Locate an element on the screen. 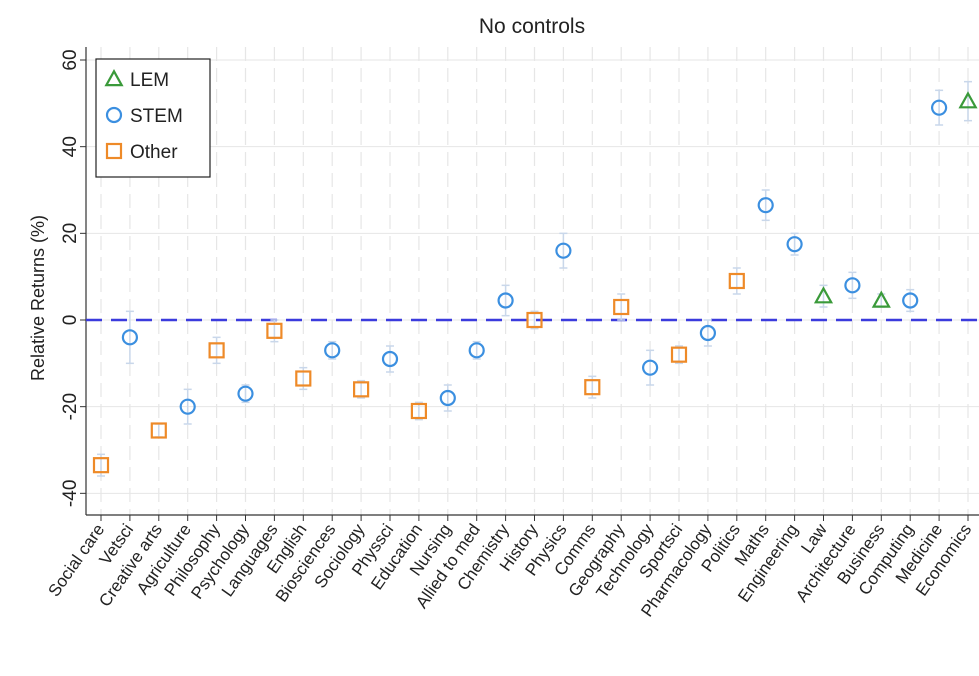 The image size is (979, 676). y-tick-label: 20 is located at coordinates (70, 233).